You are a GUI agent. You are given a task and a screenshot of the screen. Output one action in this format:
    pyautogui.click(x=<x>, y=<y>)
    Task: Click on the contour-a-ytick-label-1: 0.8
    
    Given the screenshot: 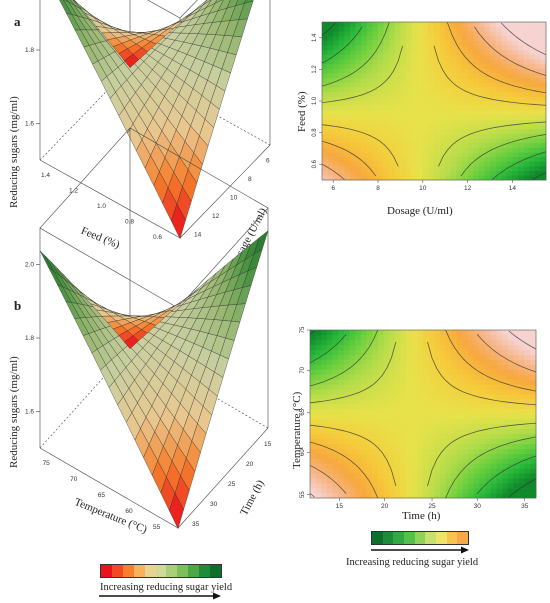 What is the action you would take?
    pyautogui.click(x=315, y=132)
    